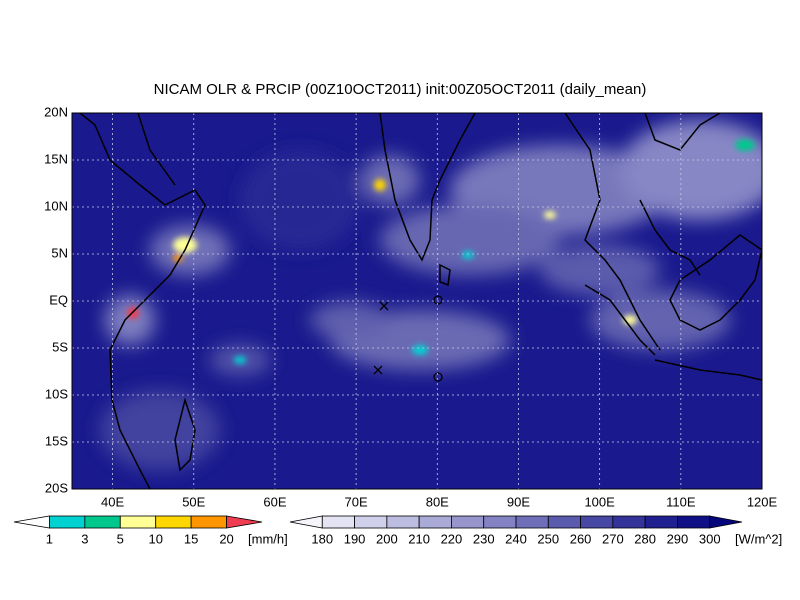  I want to click on colorbar-label: 230, so click(484, 538).